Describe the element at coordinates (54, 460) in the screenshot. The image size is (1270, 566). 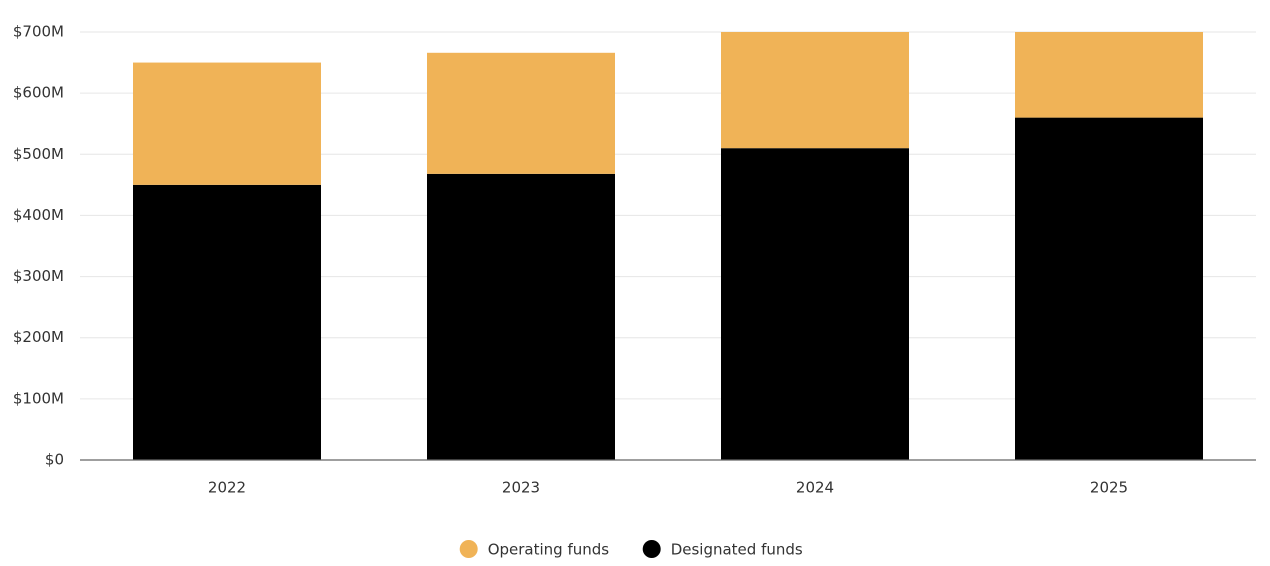
I see `y-tick-label: $0` at that location.